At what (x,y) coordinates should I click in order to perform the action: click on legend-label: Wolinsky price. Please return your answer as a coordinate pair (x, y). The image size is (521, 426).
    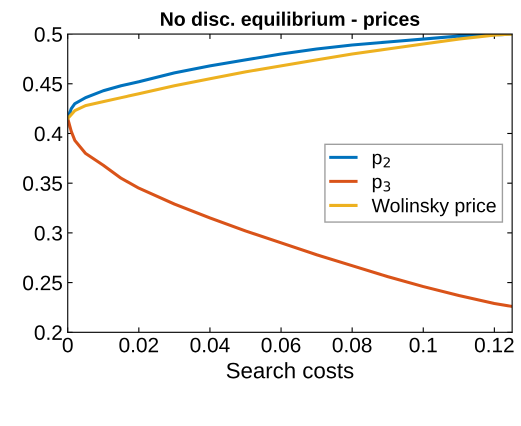
    Looking at the image, I should click on (434, 207).